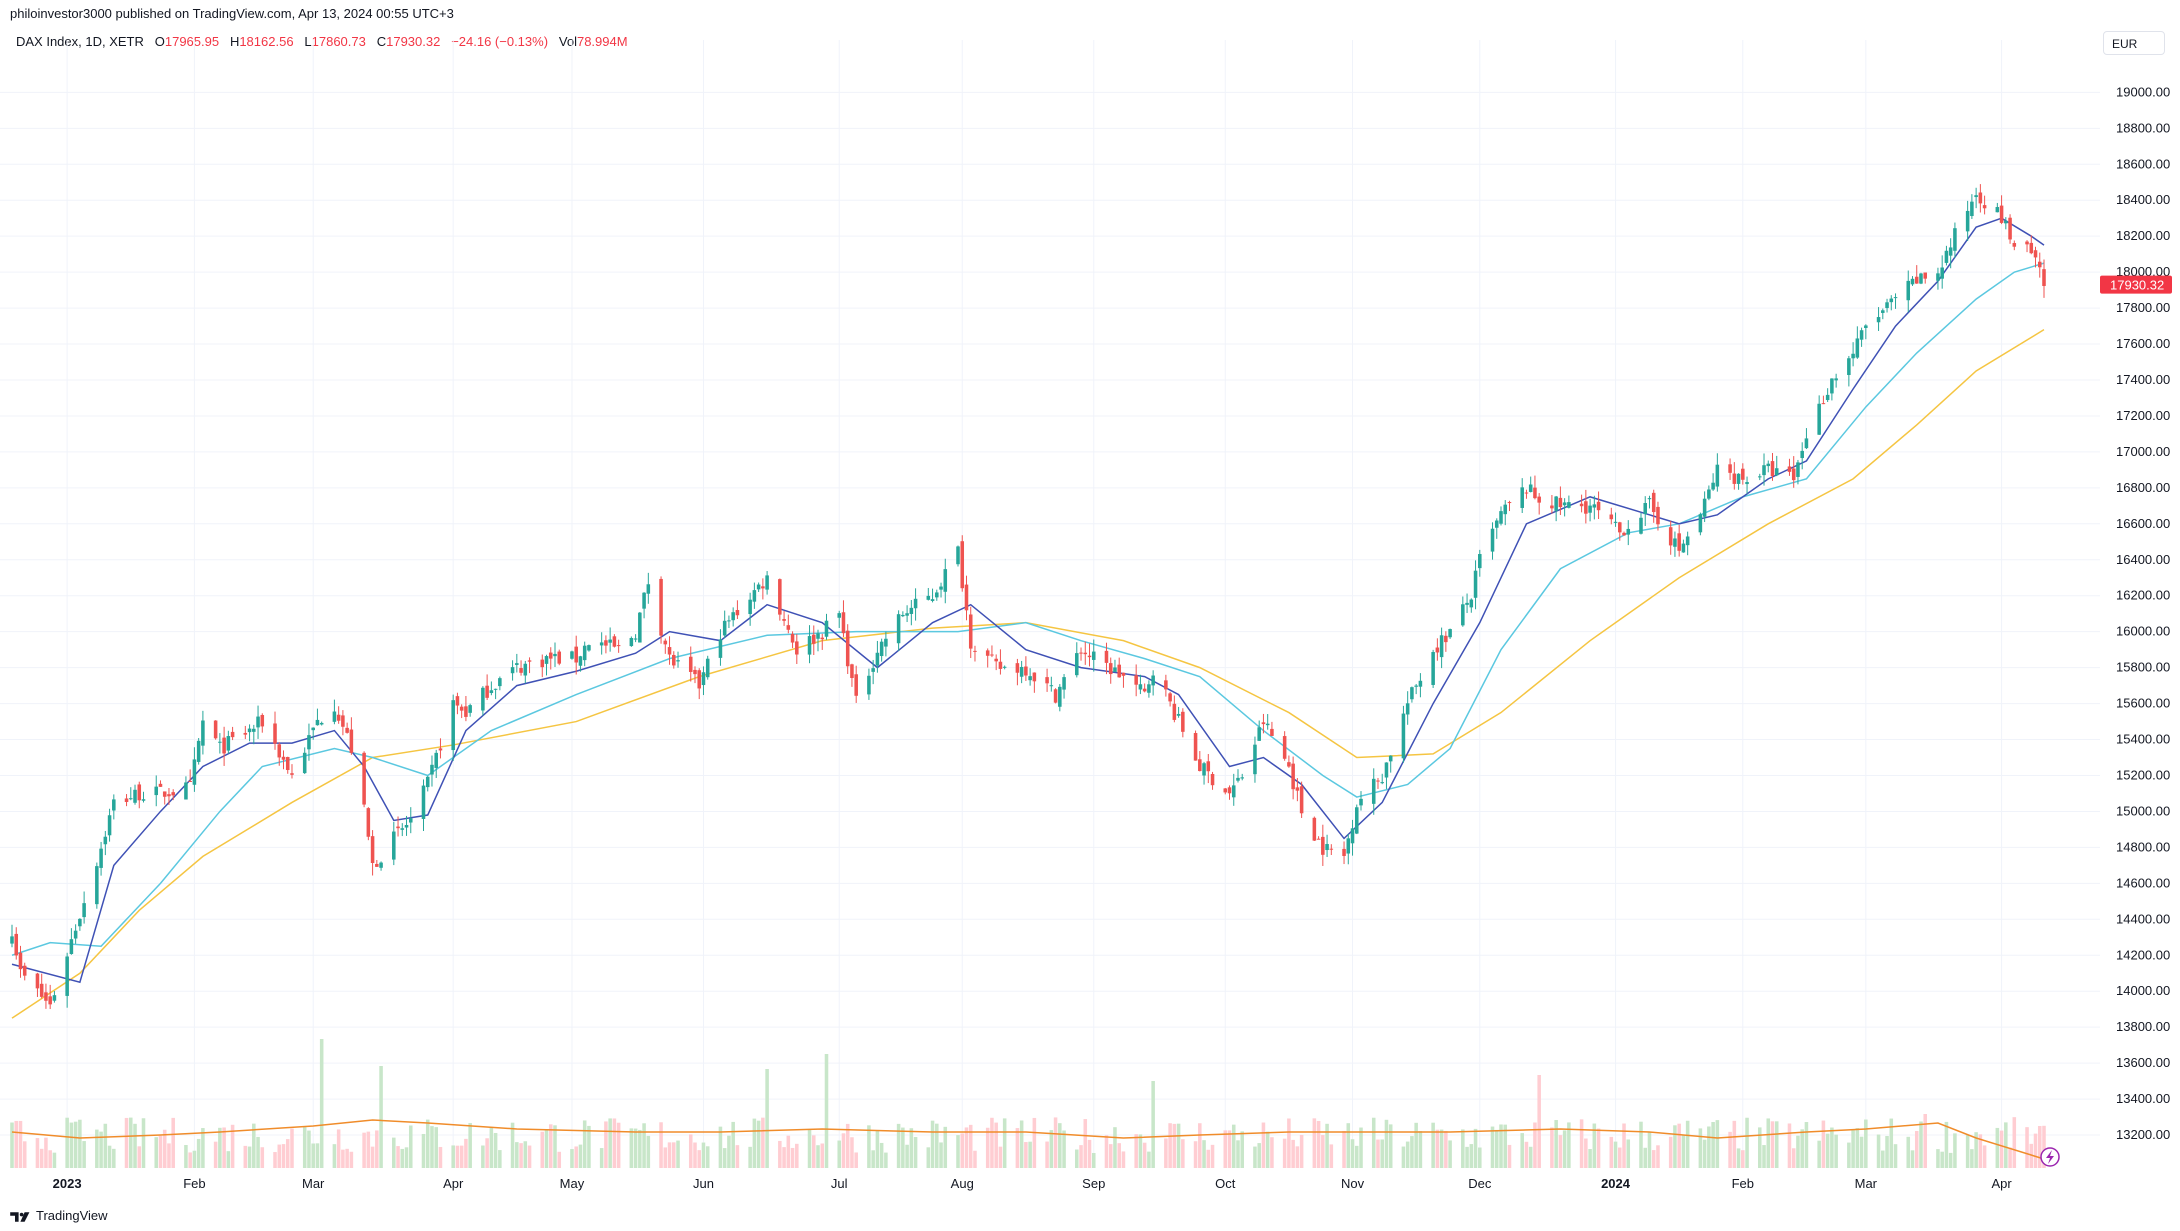 The height and width of the screenshot is (1231, 2180). I want to click on time-tick-label: Oct, so click(1225, 1183).